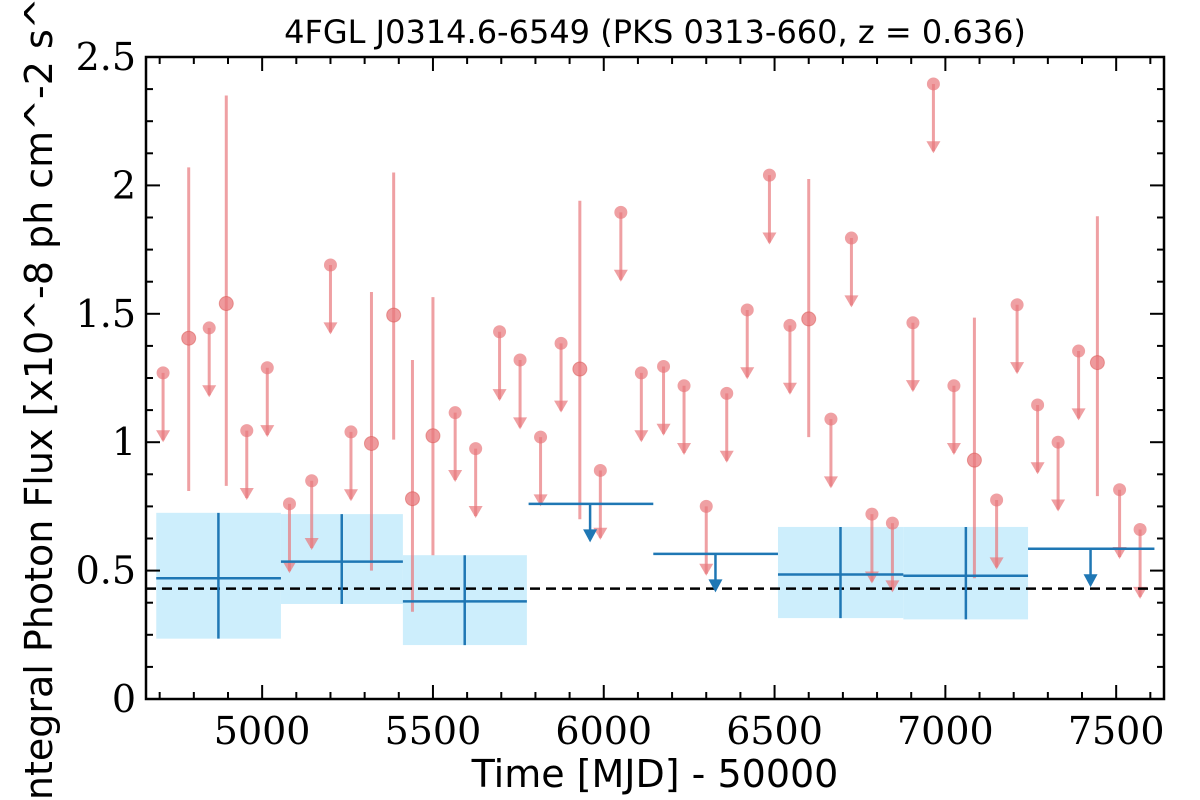  I want to click on x-axis-title: Time [MJD] - 50000, so click(655, 774).